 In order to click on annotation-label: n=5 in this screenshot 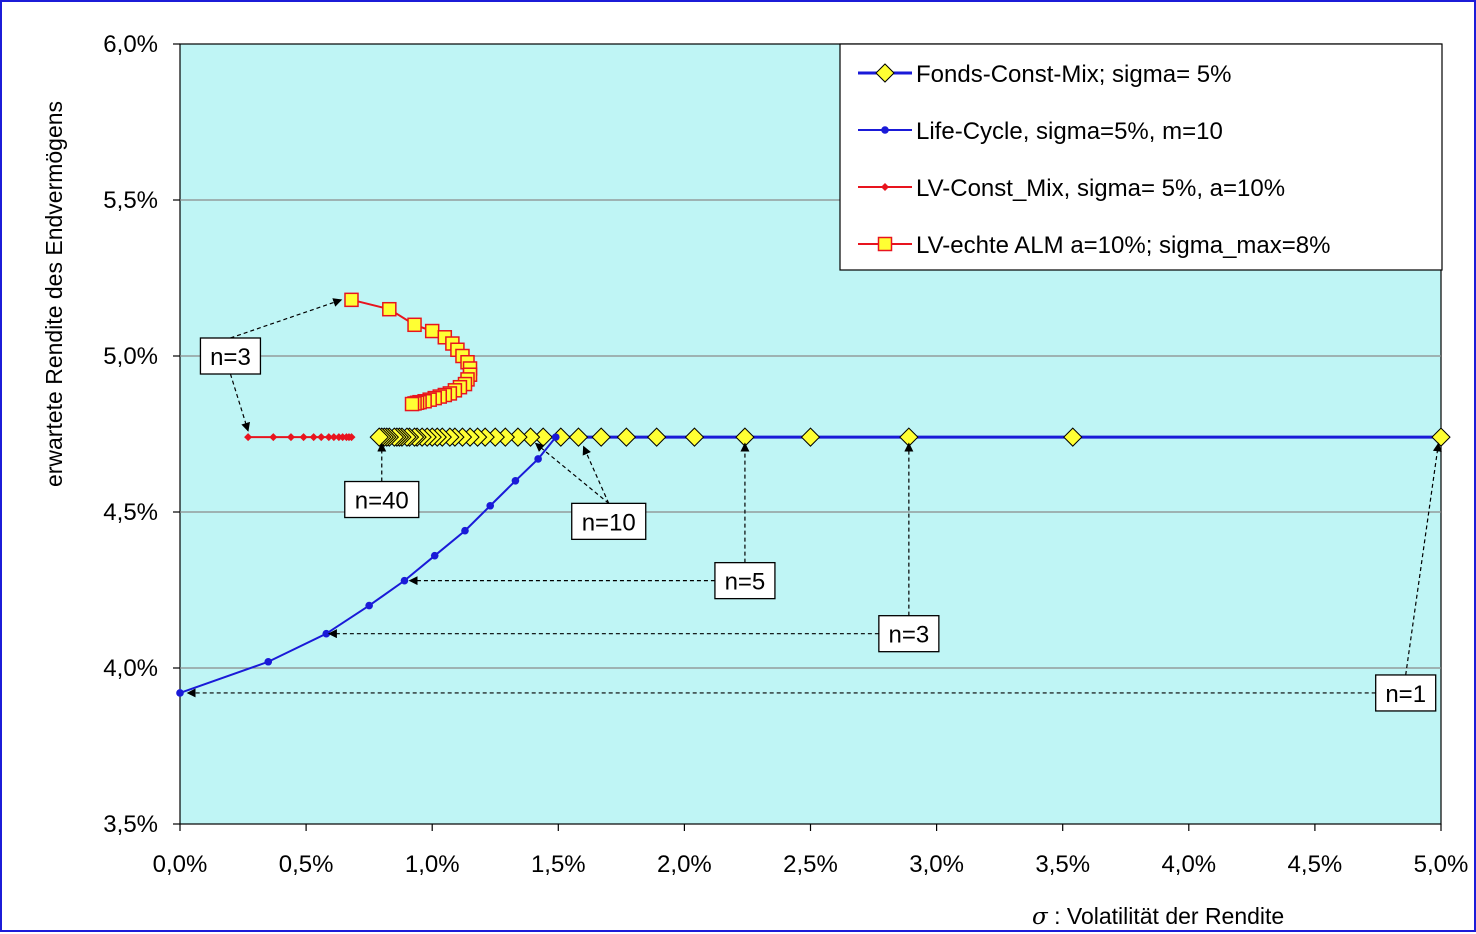, I will do `click(745, 582)`.